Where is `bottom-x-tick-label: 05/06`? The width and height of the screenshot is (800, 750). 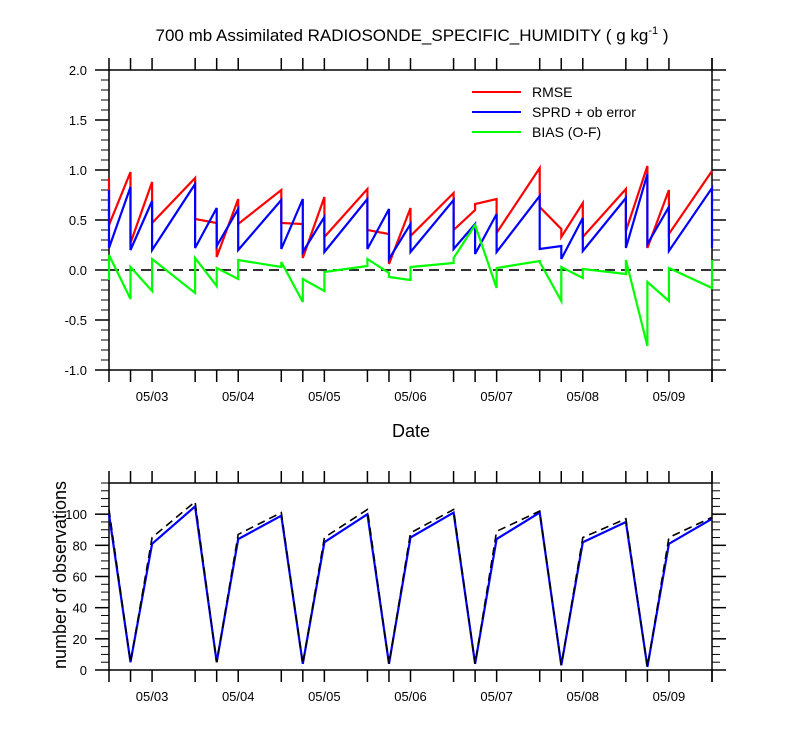
bottom-x-tick-label: 05/06 is located at coordinates (410, 696).